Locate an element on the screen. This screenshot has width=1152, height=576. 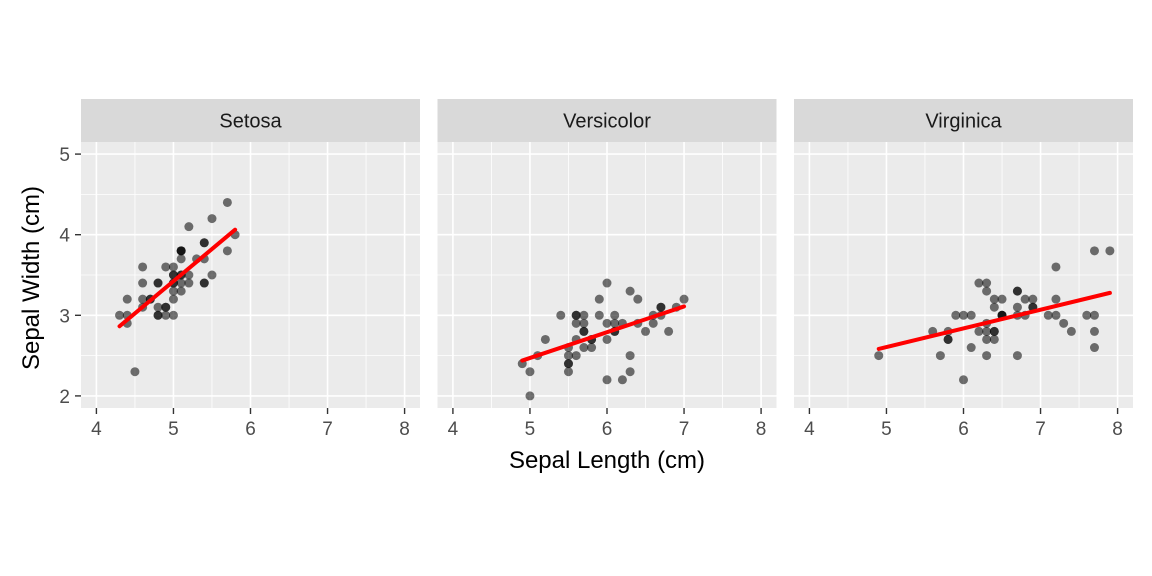
facet-strip-label: Versicolor is located at coordinates (607, 122).